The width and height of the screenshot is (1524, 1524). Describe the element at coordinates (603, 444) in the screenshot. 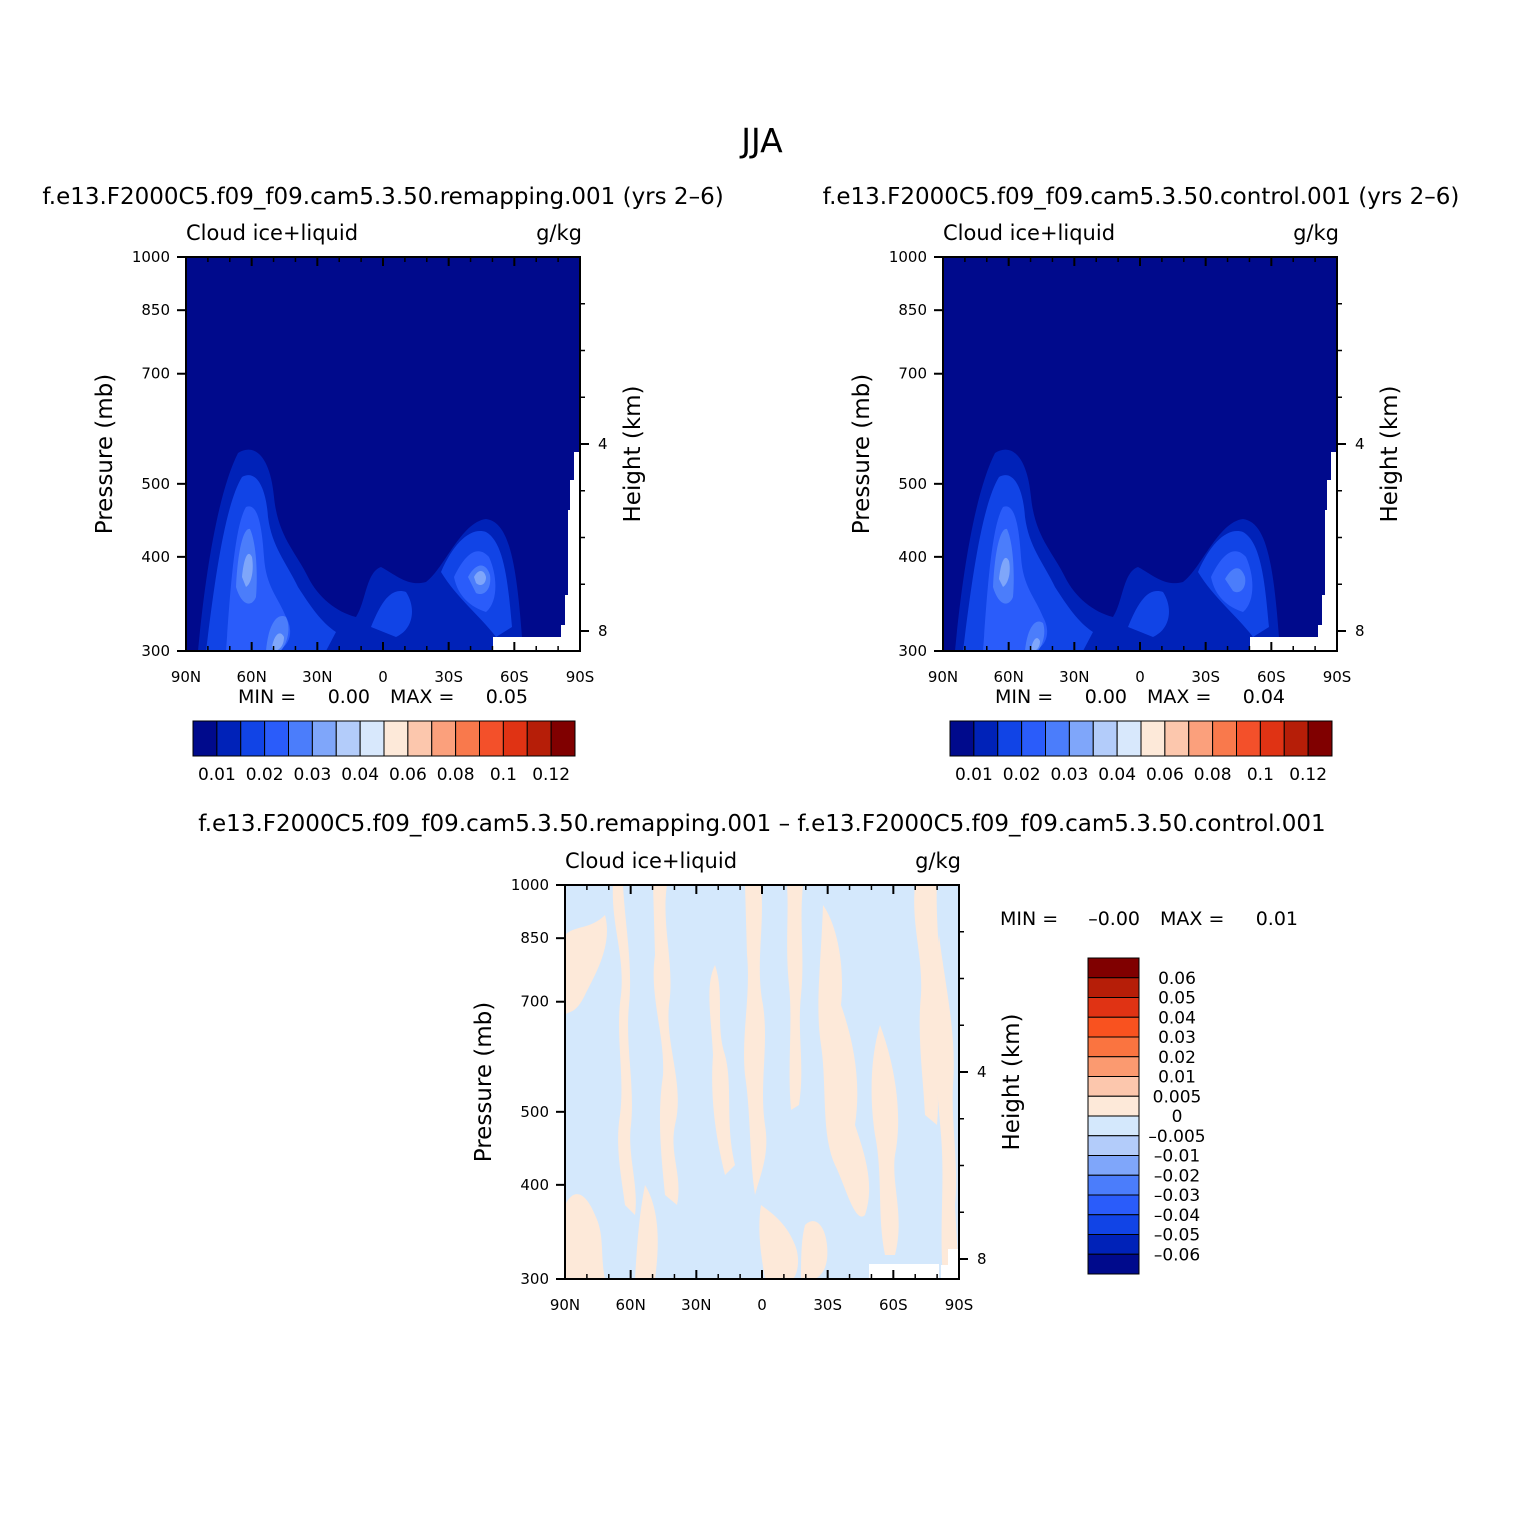

I see `y2-tick-label: 4` at that location.